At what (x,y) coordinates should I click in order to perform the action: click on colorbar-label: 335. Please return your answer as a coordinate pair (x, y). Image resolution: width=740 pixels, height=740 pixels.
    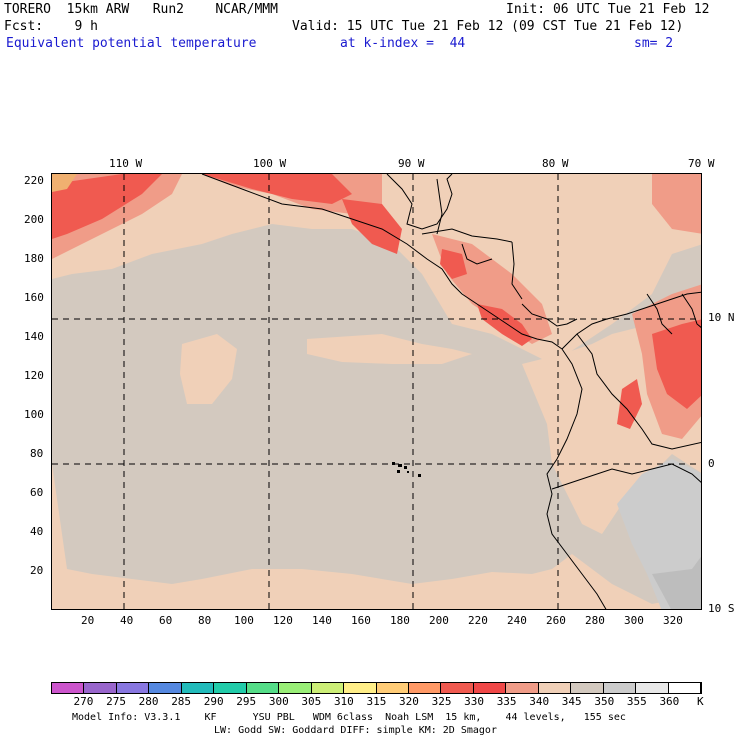
    Looking at the image, I should click on (506, 701).